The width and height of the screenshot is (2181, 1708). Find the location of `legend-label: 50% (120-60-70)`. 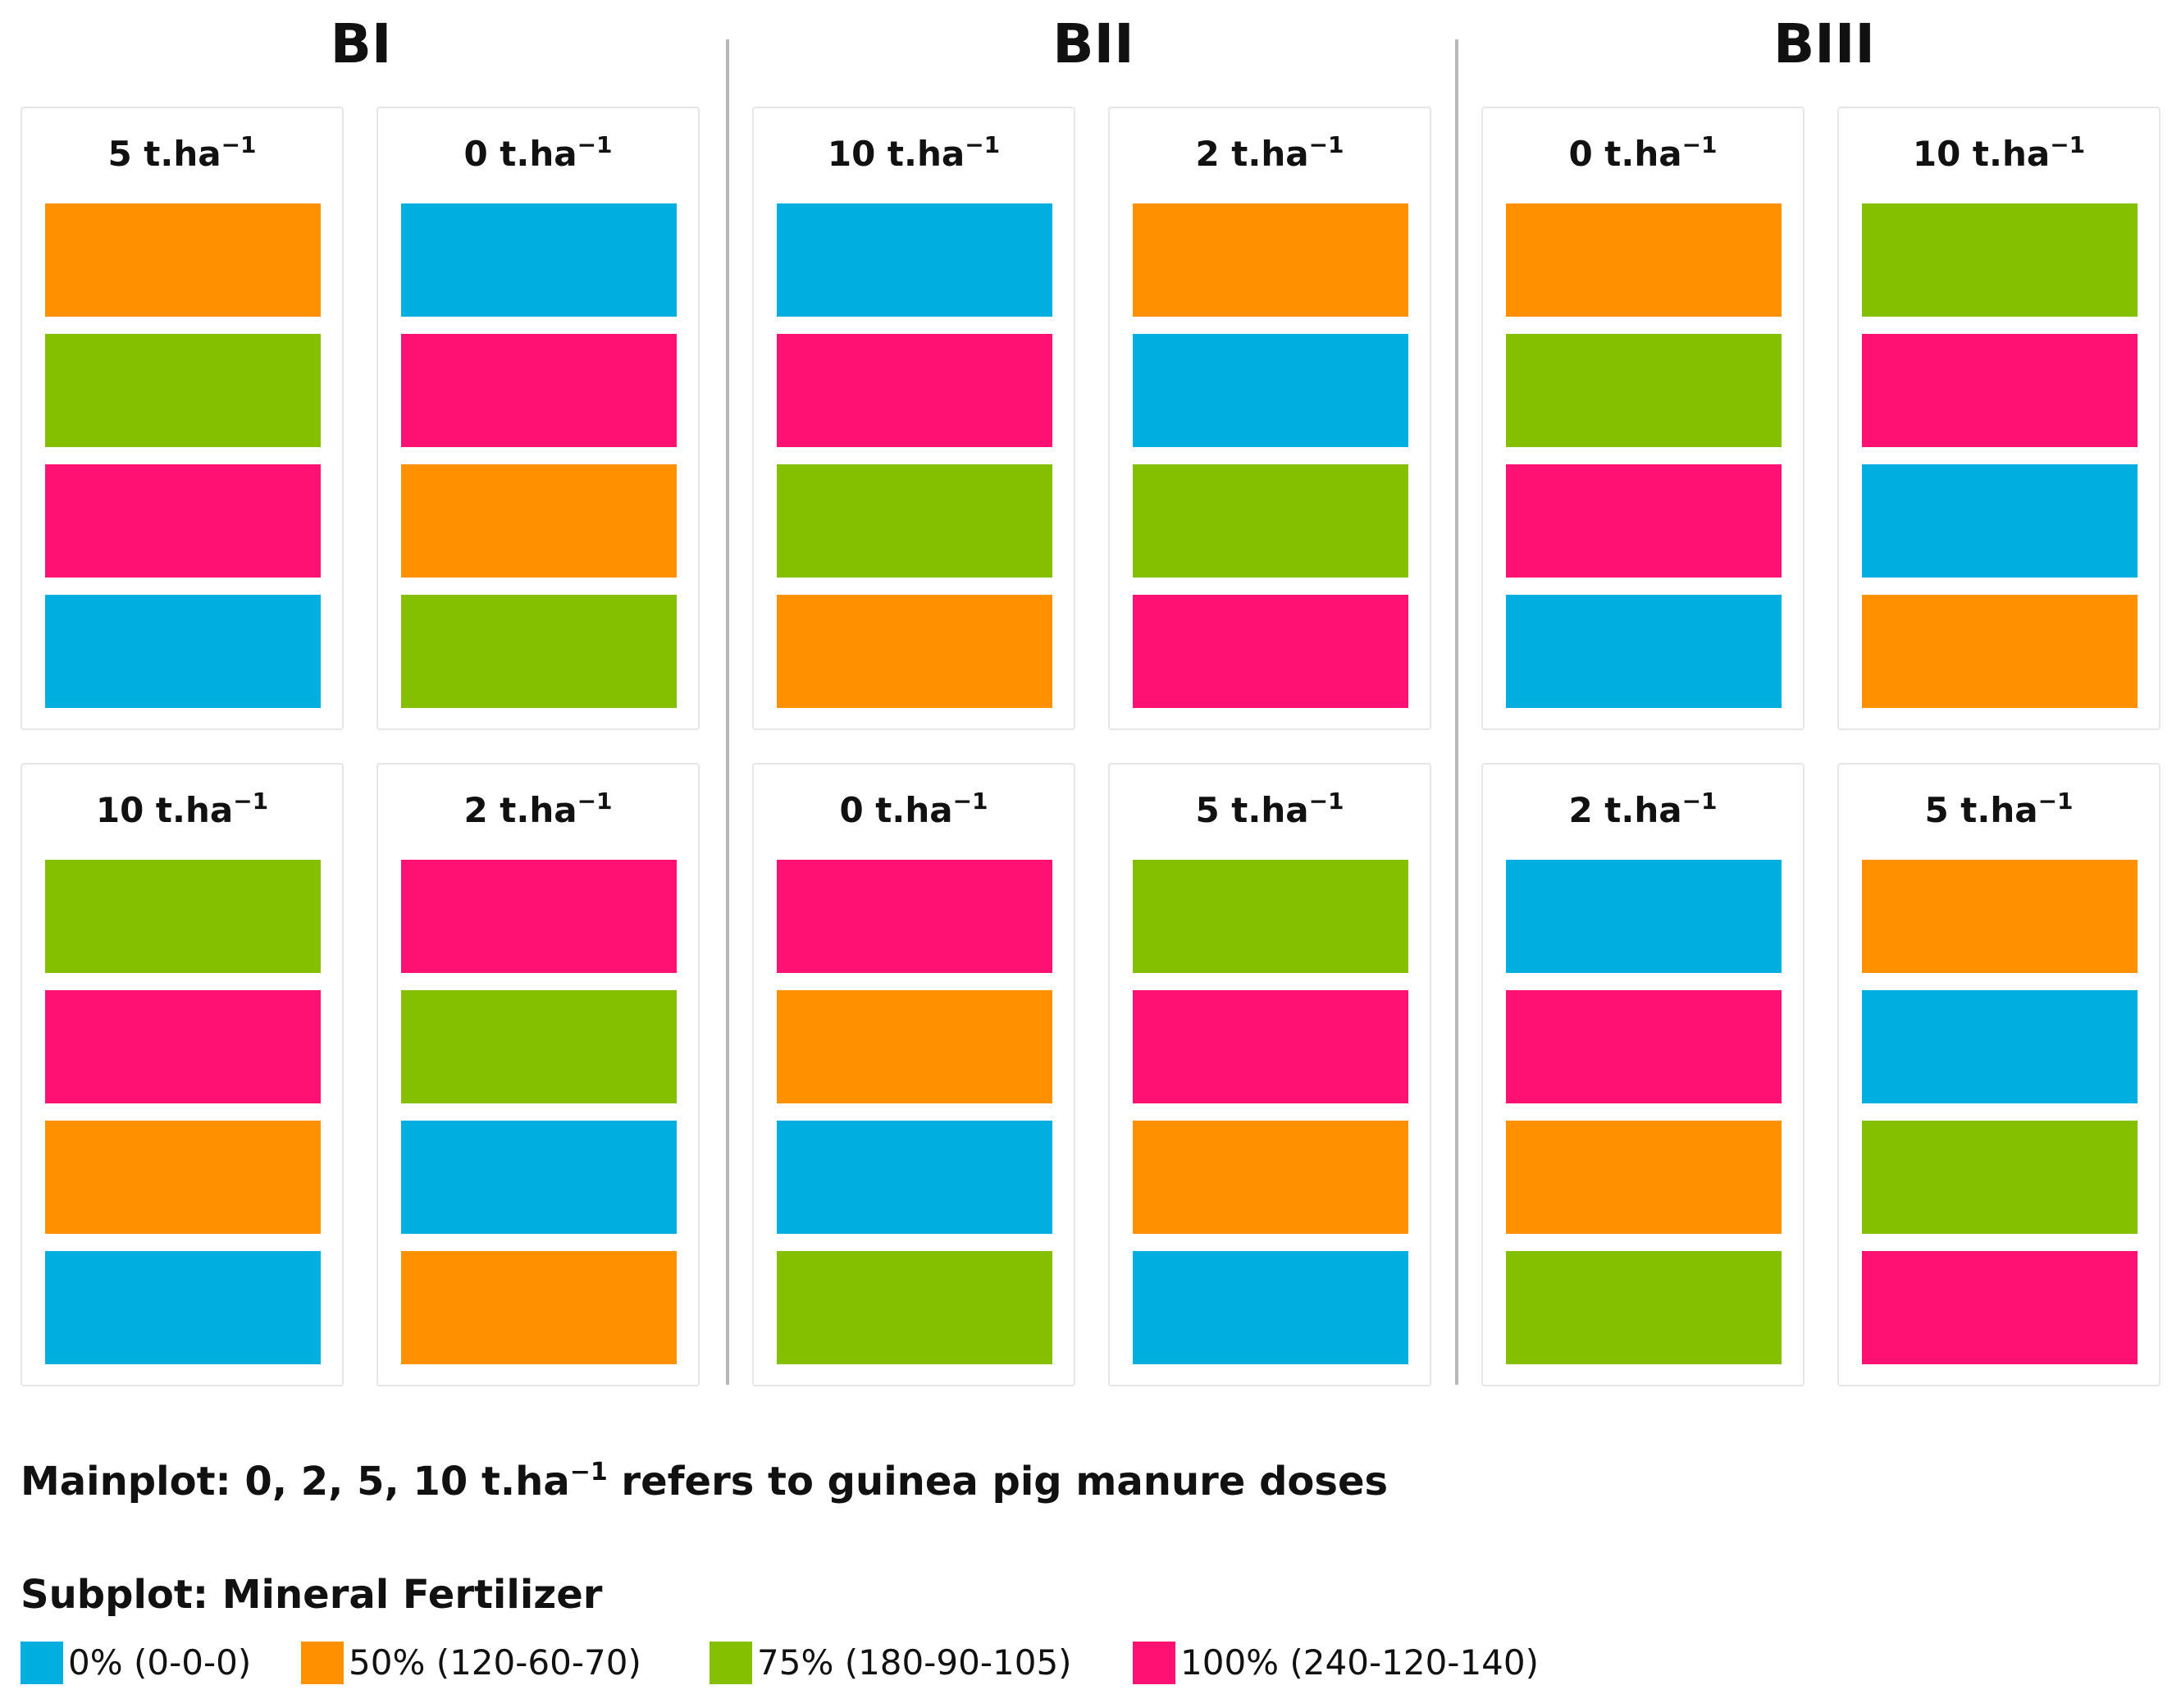

legend-label: 50% (120-60-70) is located at coordinates (495, 1662).